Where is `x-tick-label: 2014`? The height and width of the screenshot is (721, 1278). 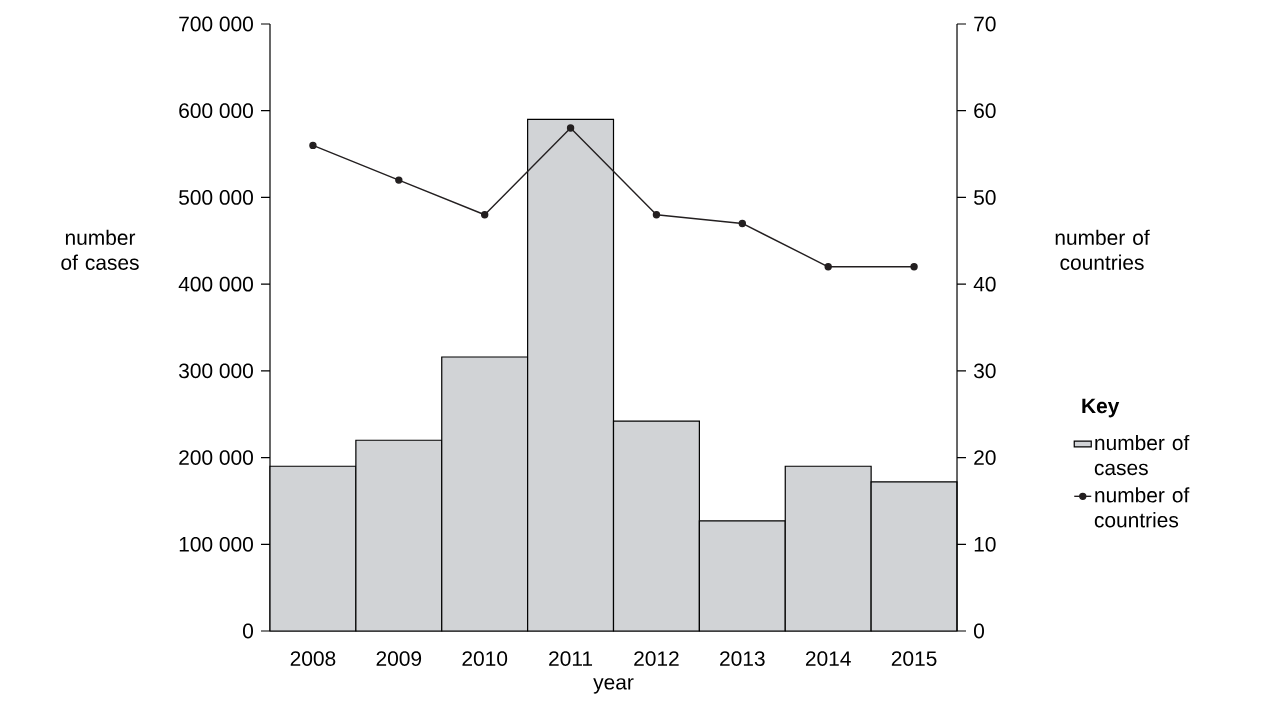
x-tick-label: 2014 is located at coordinates (828, 658).